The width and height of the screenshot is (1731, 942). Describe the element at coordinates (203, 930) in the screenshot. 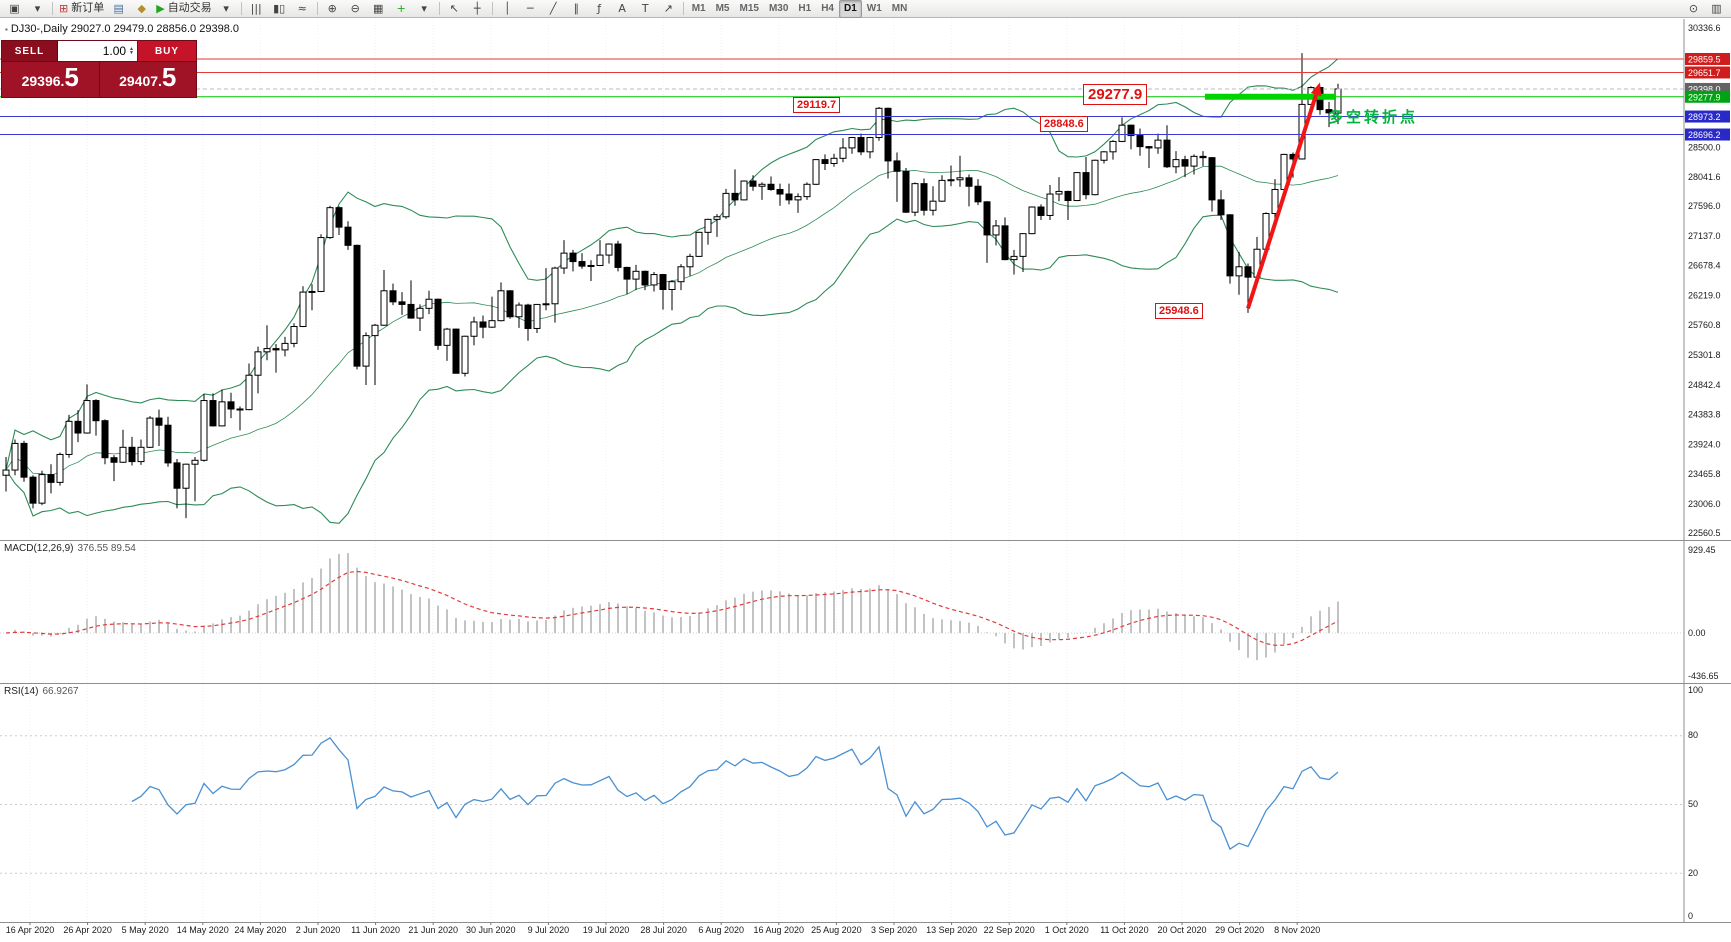

I see `date-axis-label: 14 May 2020` at that location.